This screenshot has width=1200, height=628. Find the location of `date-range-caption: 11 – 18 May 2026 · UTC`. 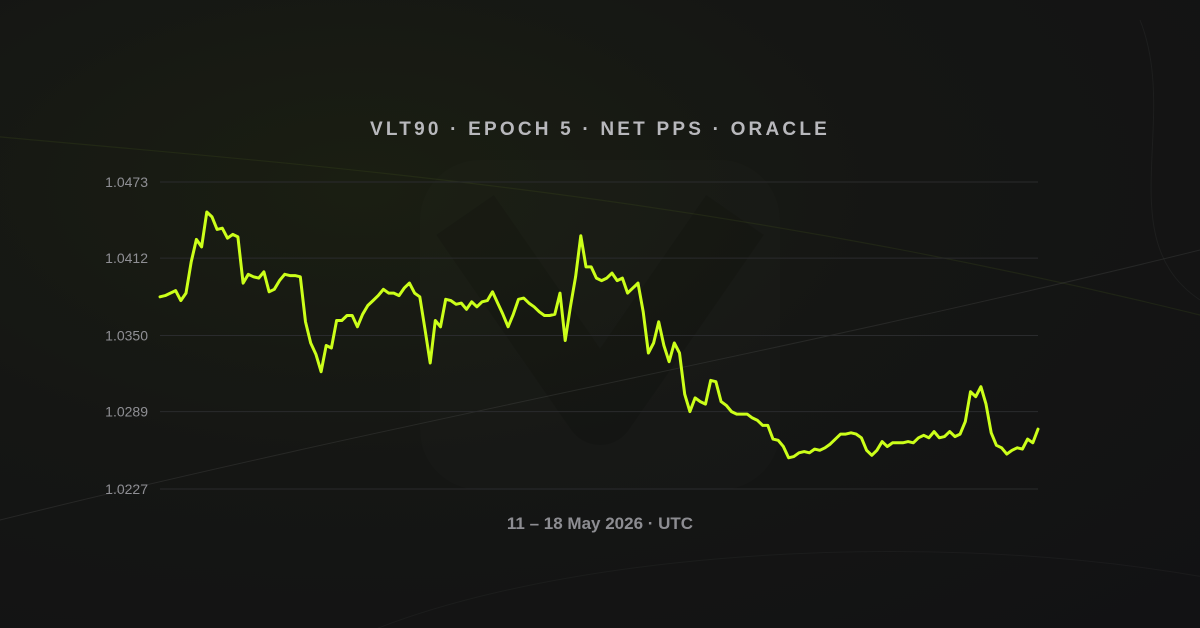

date-range-caption: 11 – 18 May 2026 · UTC is located at coordinates (600, 523).